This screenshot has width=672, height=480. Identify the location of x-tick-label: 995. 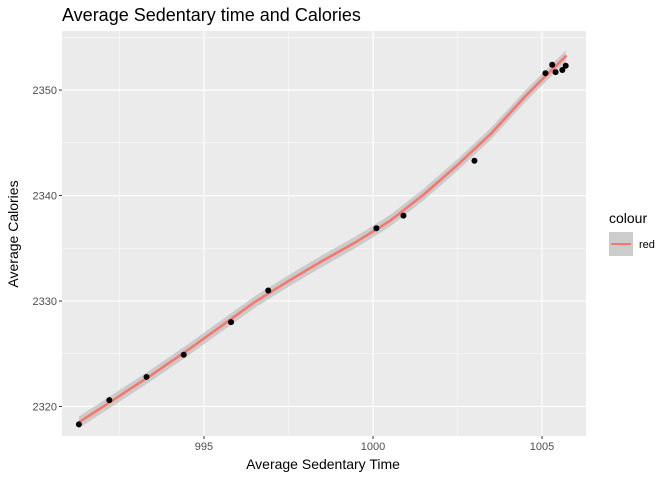
(204, 447).